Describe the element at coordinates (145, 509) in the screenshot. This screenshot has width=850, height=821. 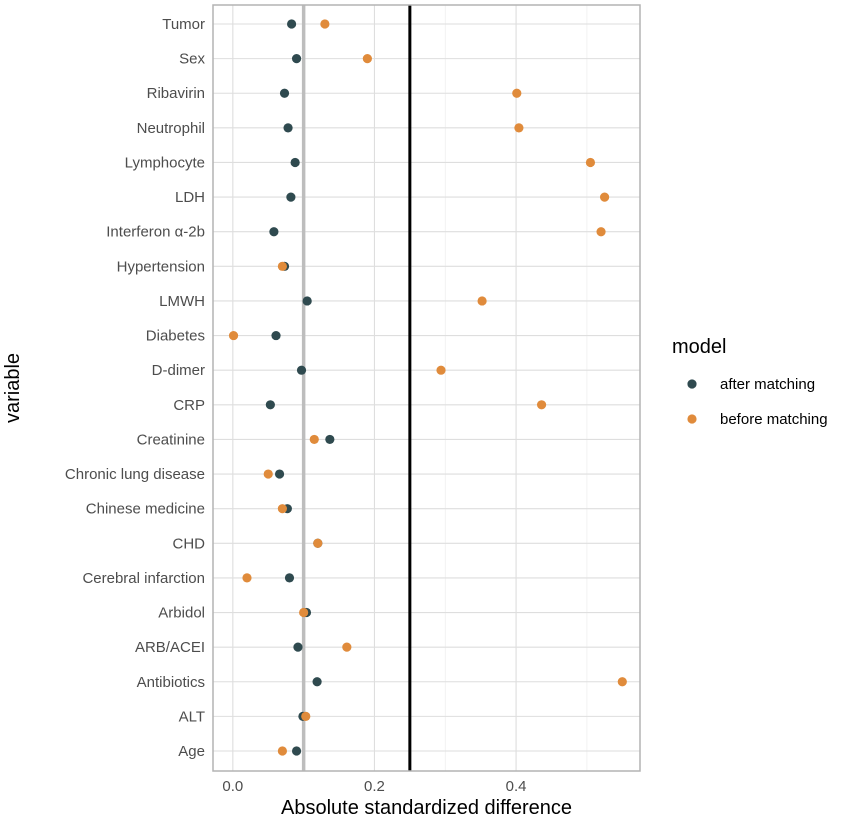
I see `y-tick-label: Chinese medicine` at that location.